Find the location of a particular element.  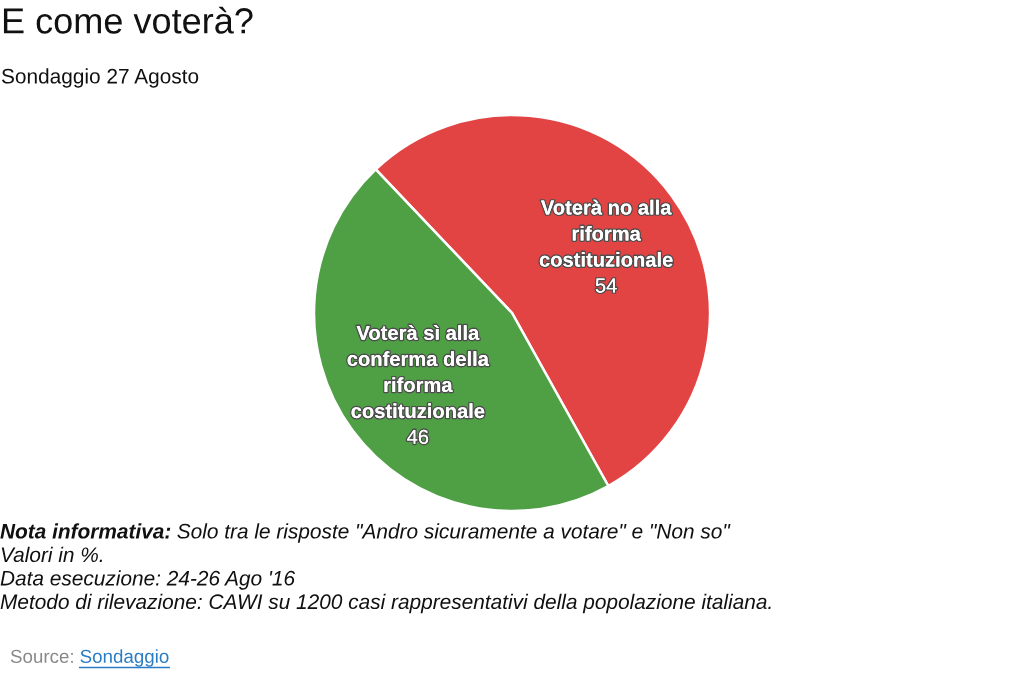

text: Metodo di rilevazione: CAWI su 1200 casi rappresentativi della popolazione italiana. is located at coordinates (385, 603).